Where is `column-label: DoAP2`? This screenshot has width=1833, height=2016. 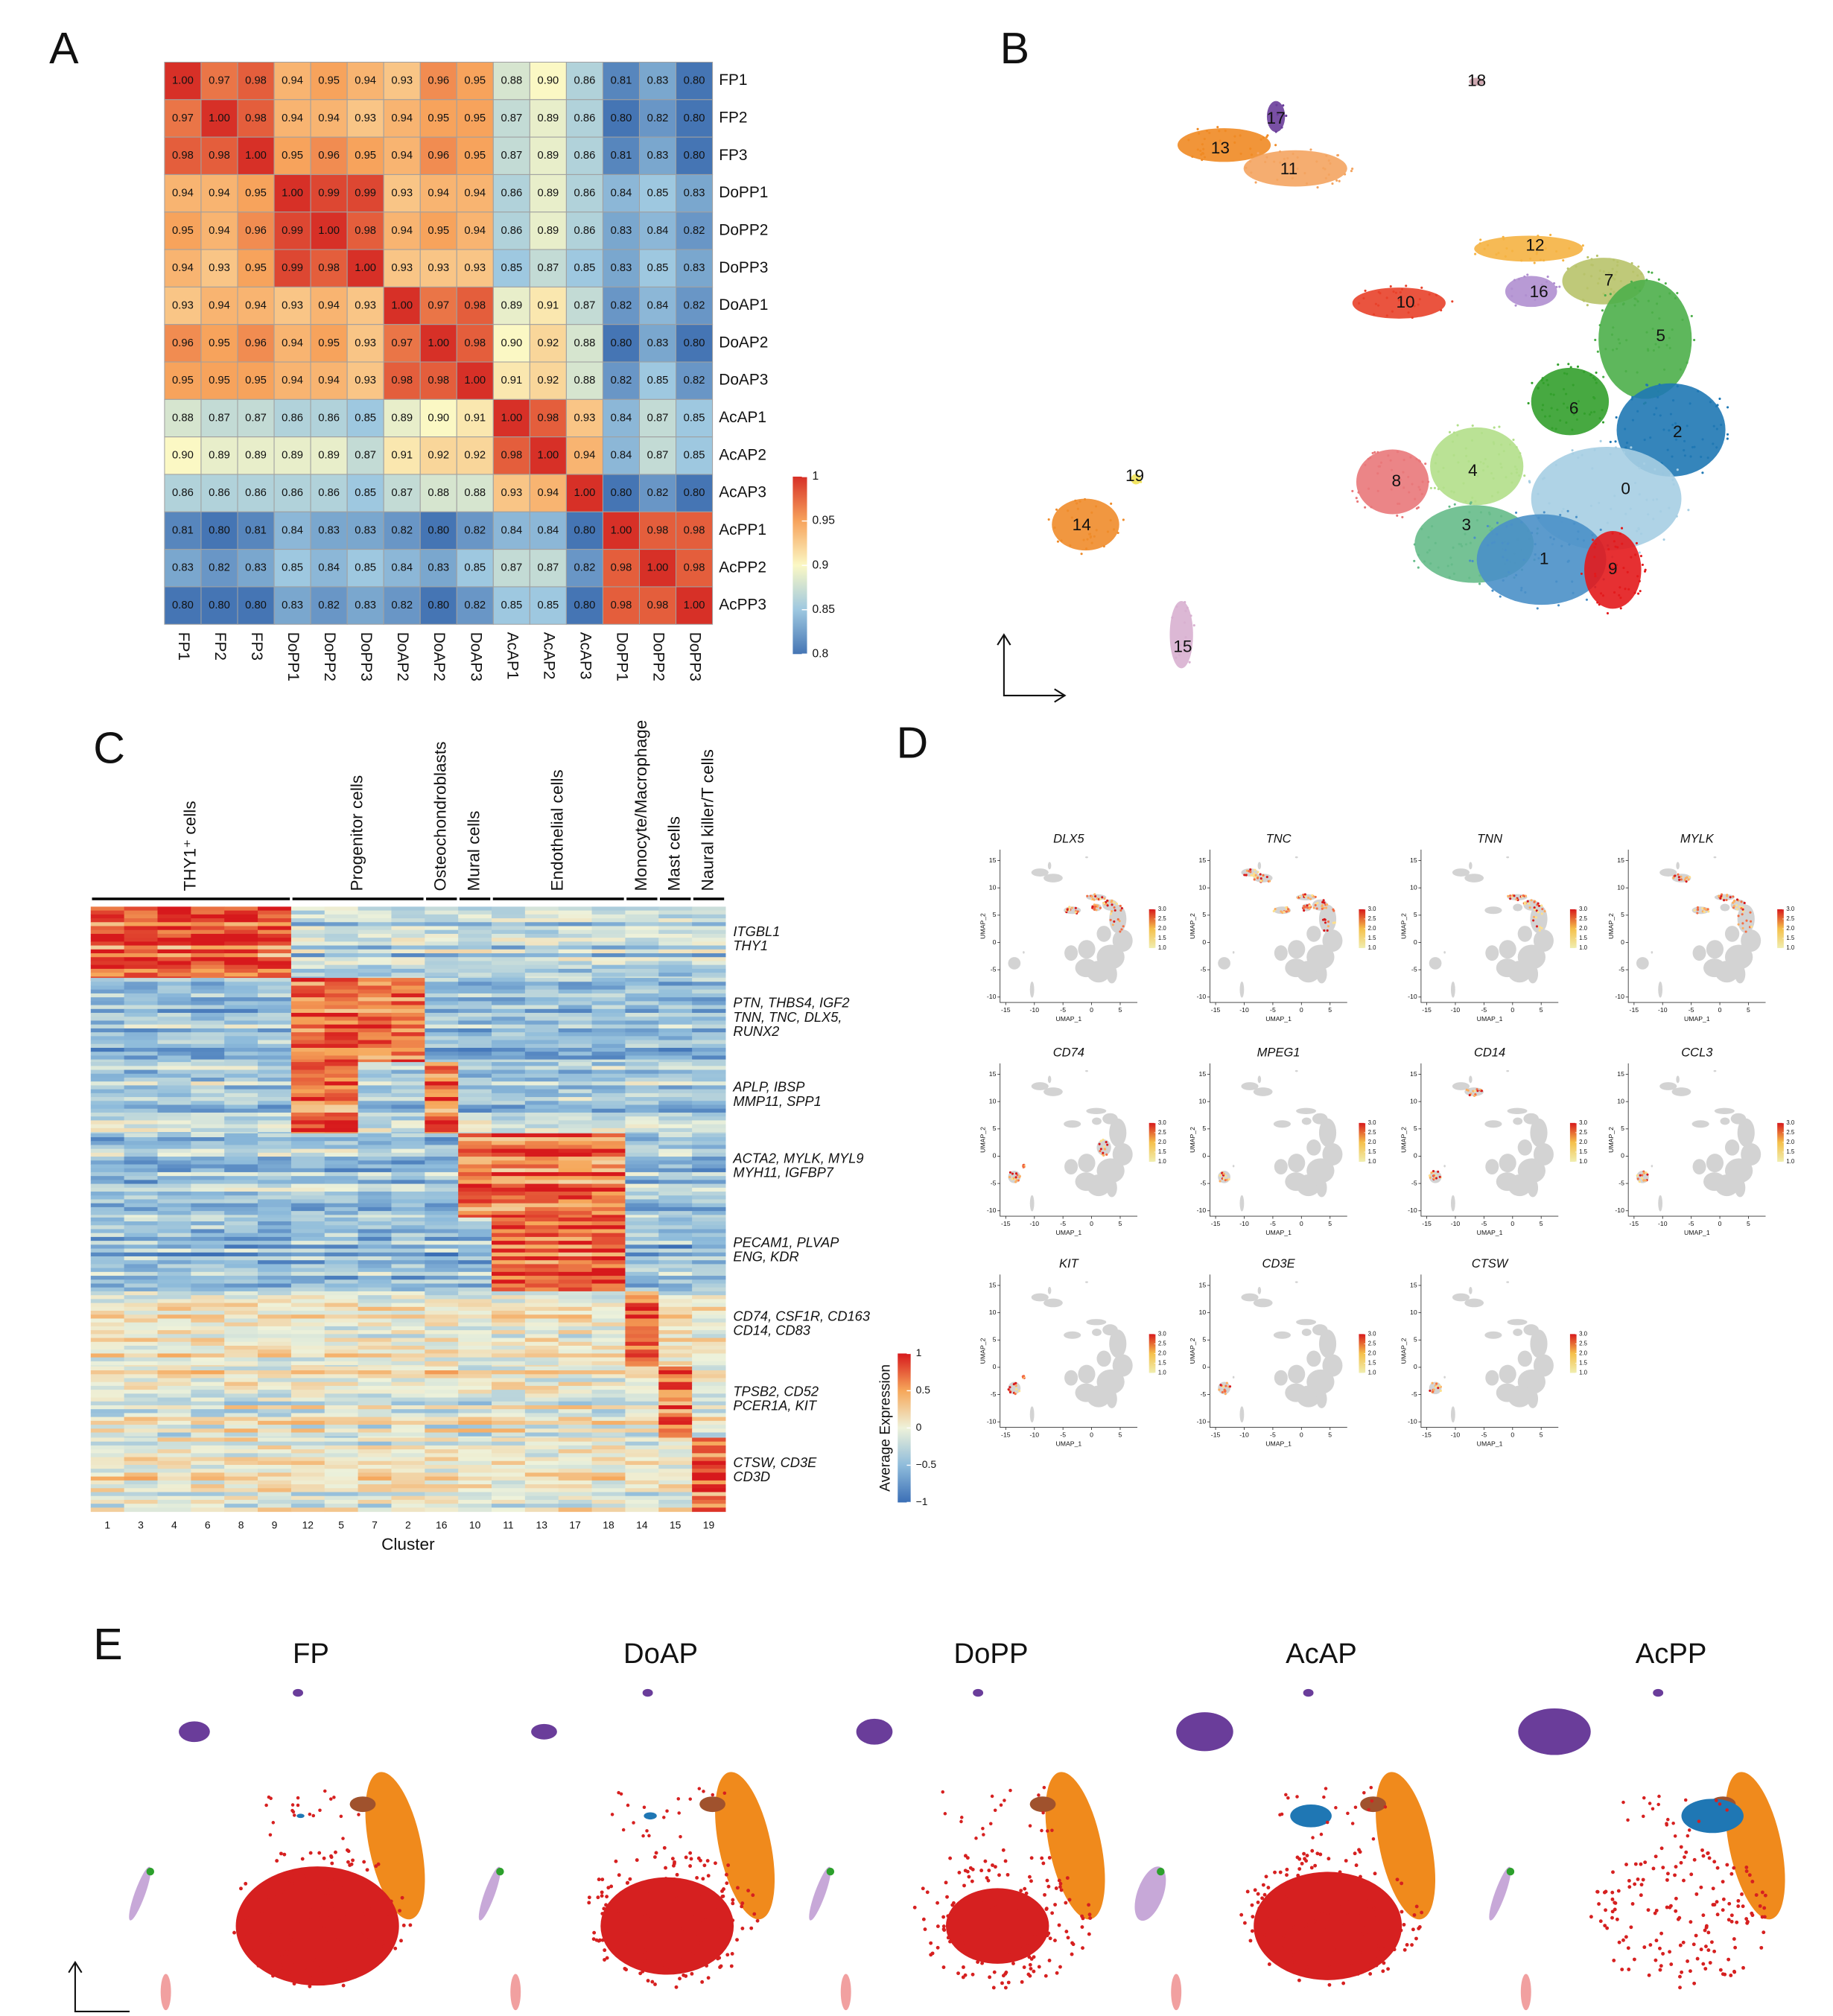 column-label: DoAP2 is located at coordinates (439, 657).